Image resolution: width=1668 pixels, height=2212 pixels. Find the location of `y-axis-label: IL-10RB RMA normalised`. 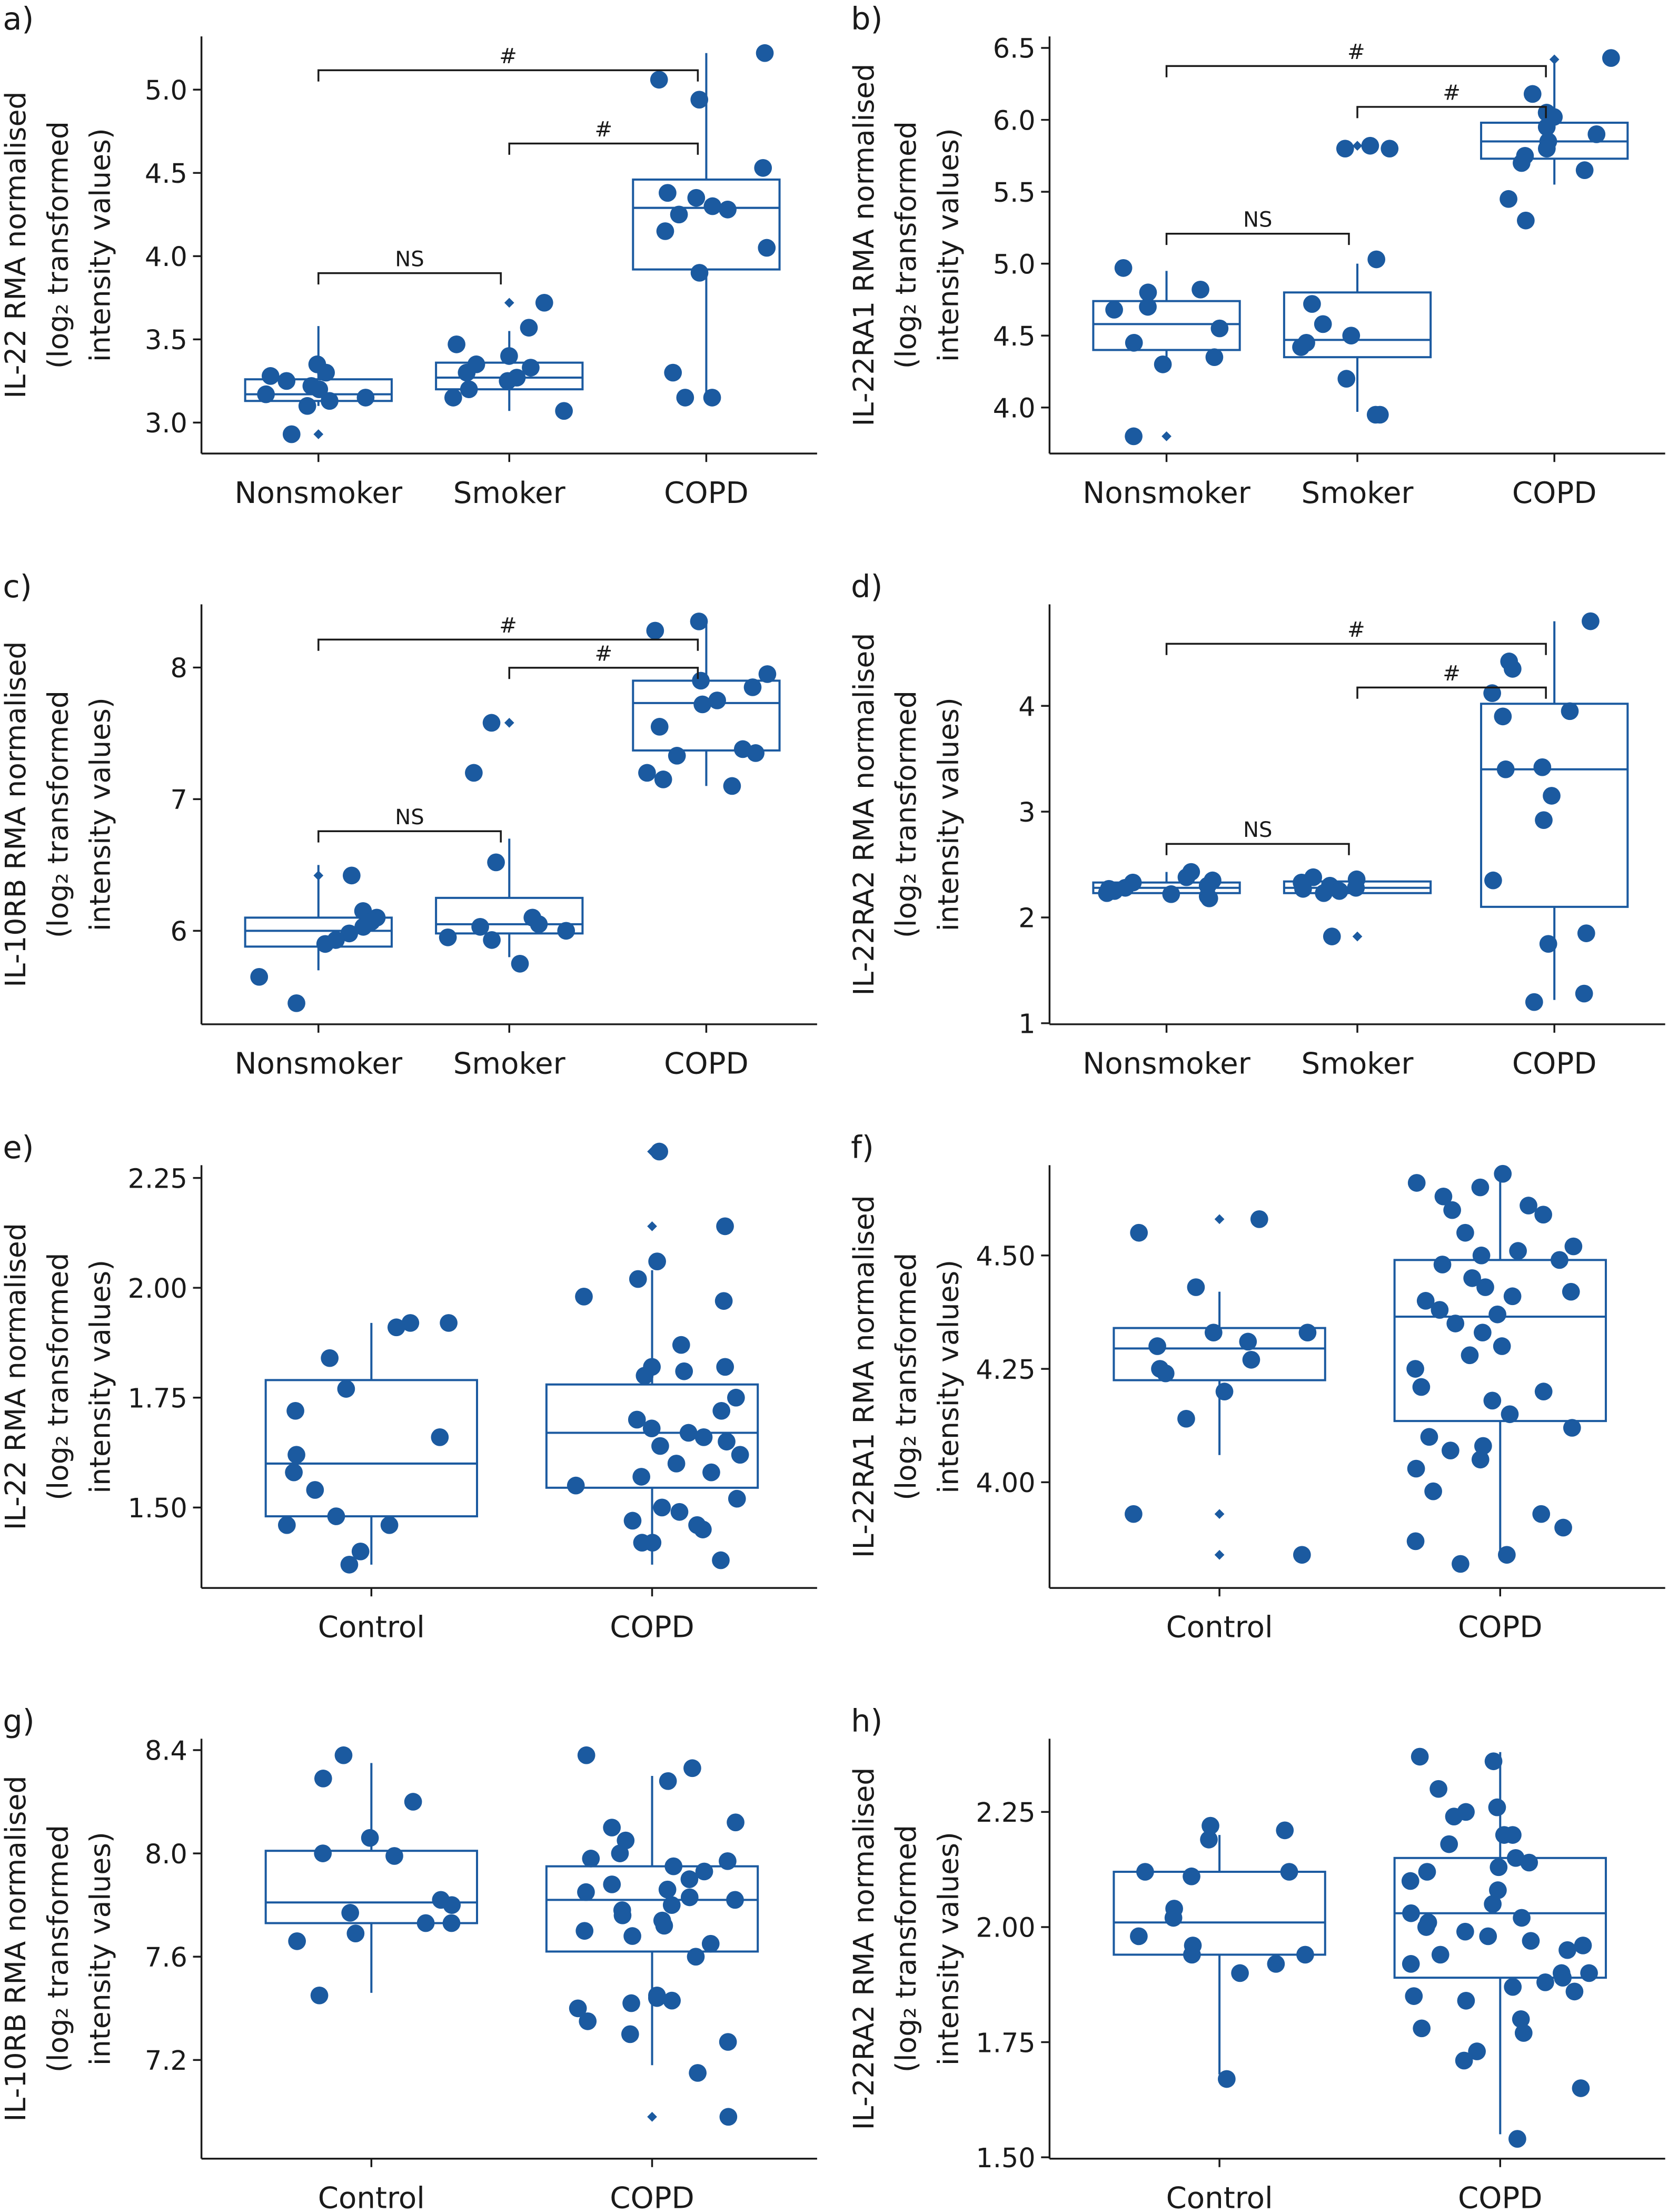

y-axis-label: IL-10RB RMA normalised is located at coordinates (16, 814).